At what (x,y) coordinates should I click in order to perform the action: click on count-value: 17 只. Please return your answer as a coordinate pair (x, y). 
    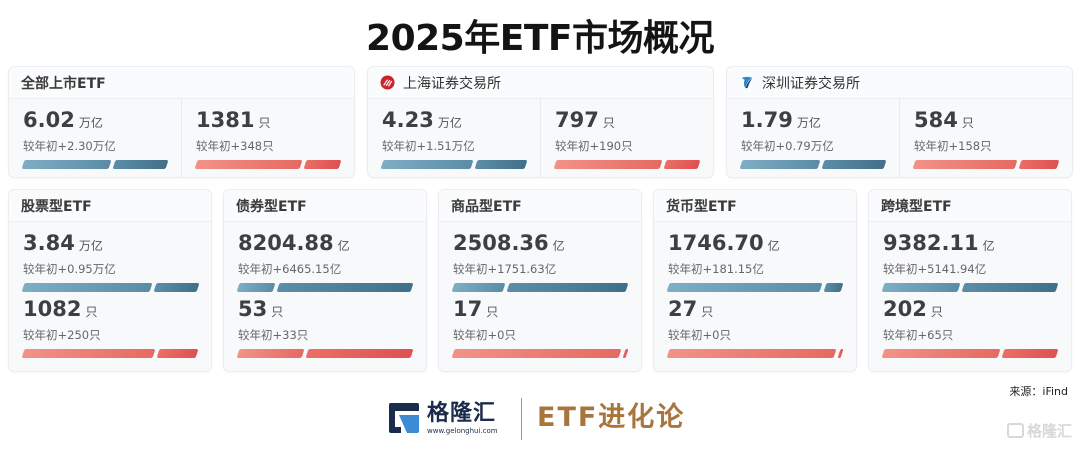
    Looking at the image, I should click on (476, 309).